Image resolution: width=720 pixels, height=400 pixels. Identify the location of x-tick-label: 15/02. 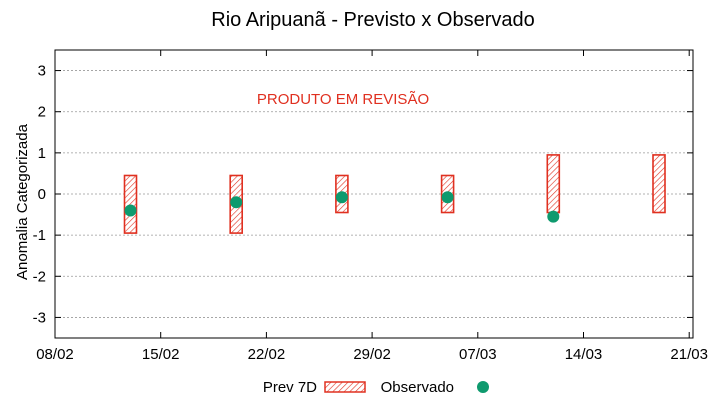
(161, 354).